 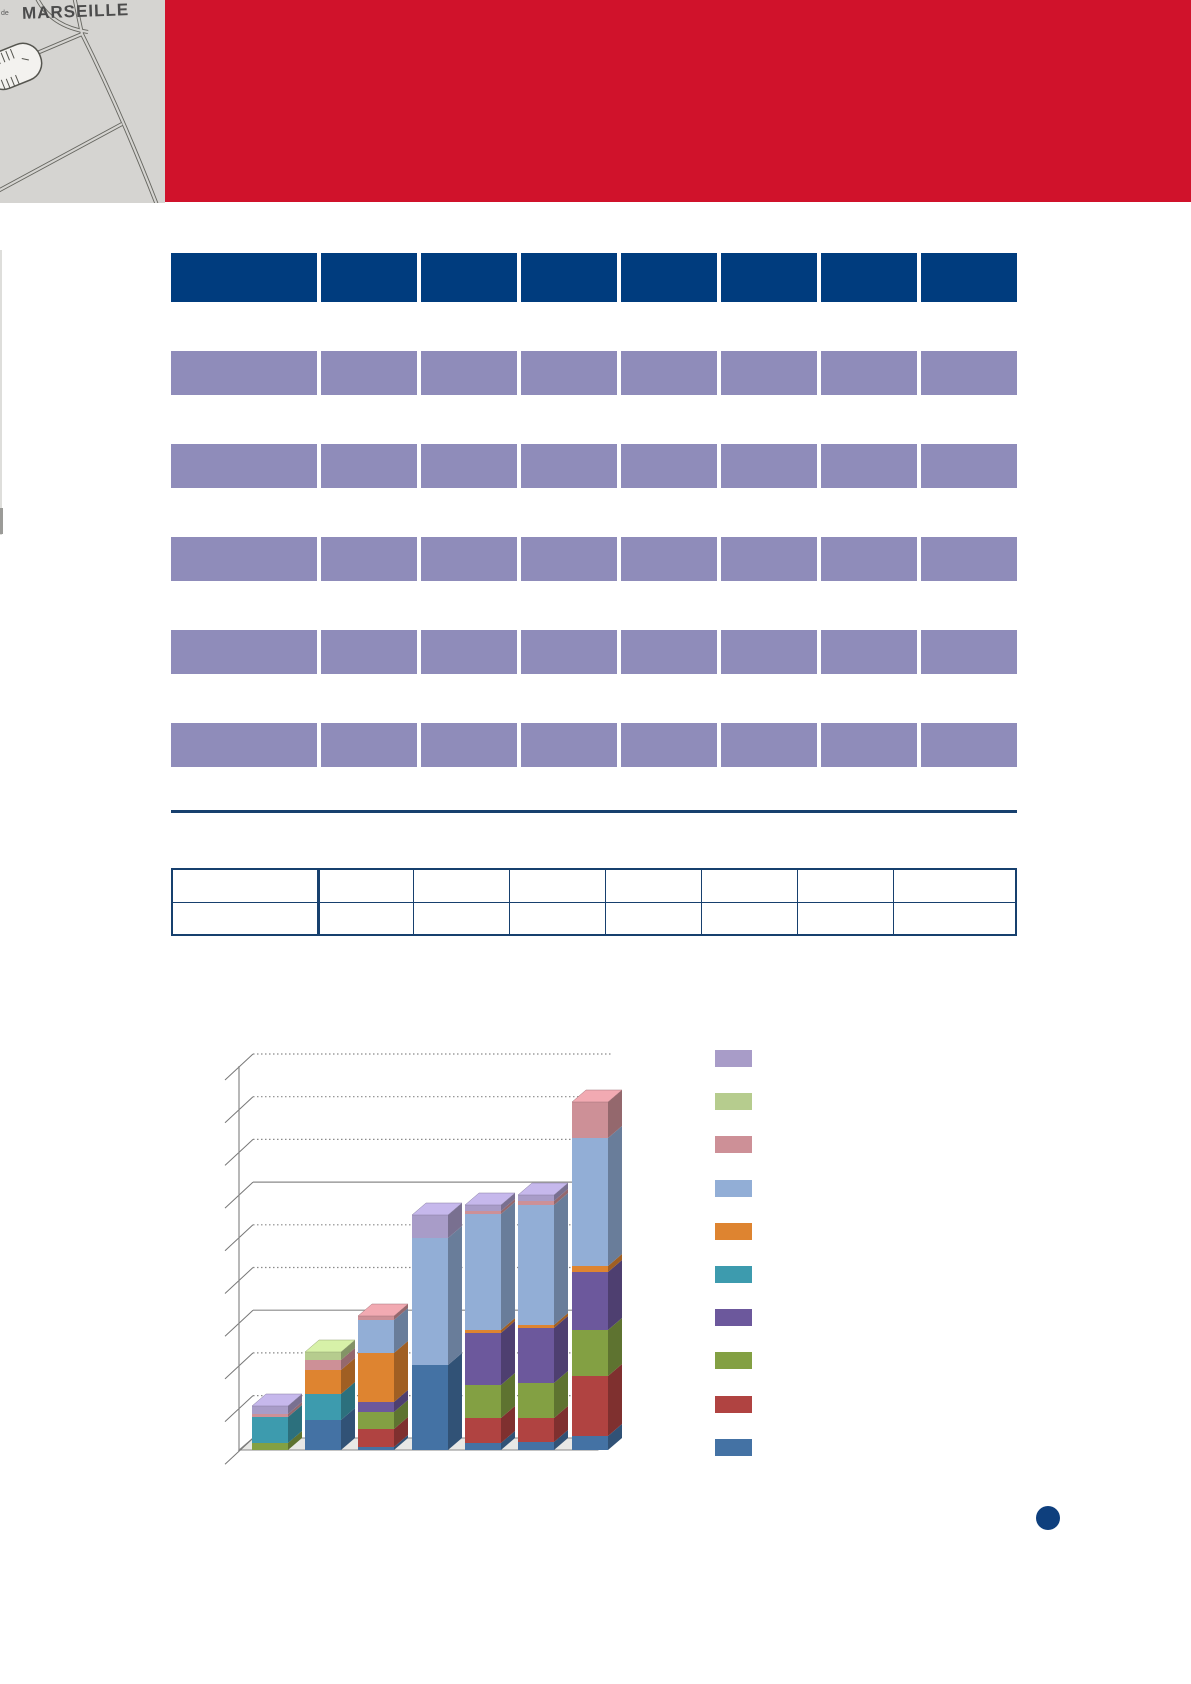 What do you see at coordinates (5, 13) in the screenshot?
I see `map-label-prefix: de` at bounding box center [5, 13].